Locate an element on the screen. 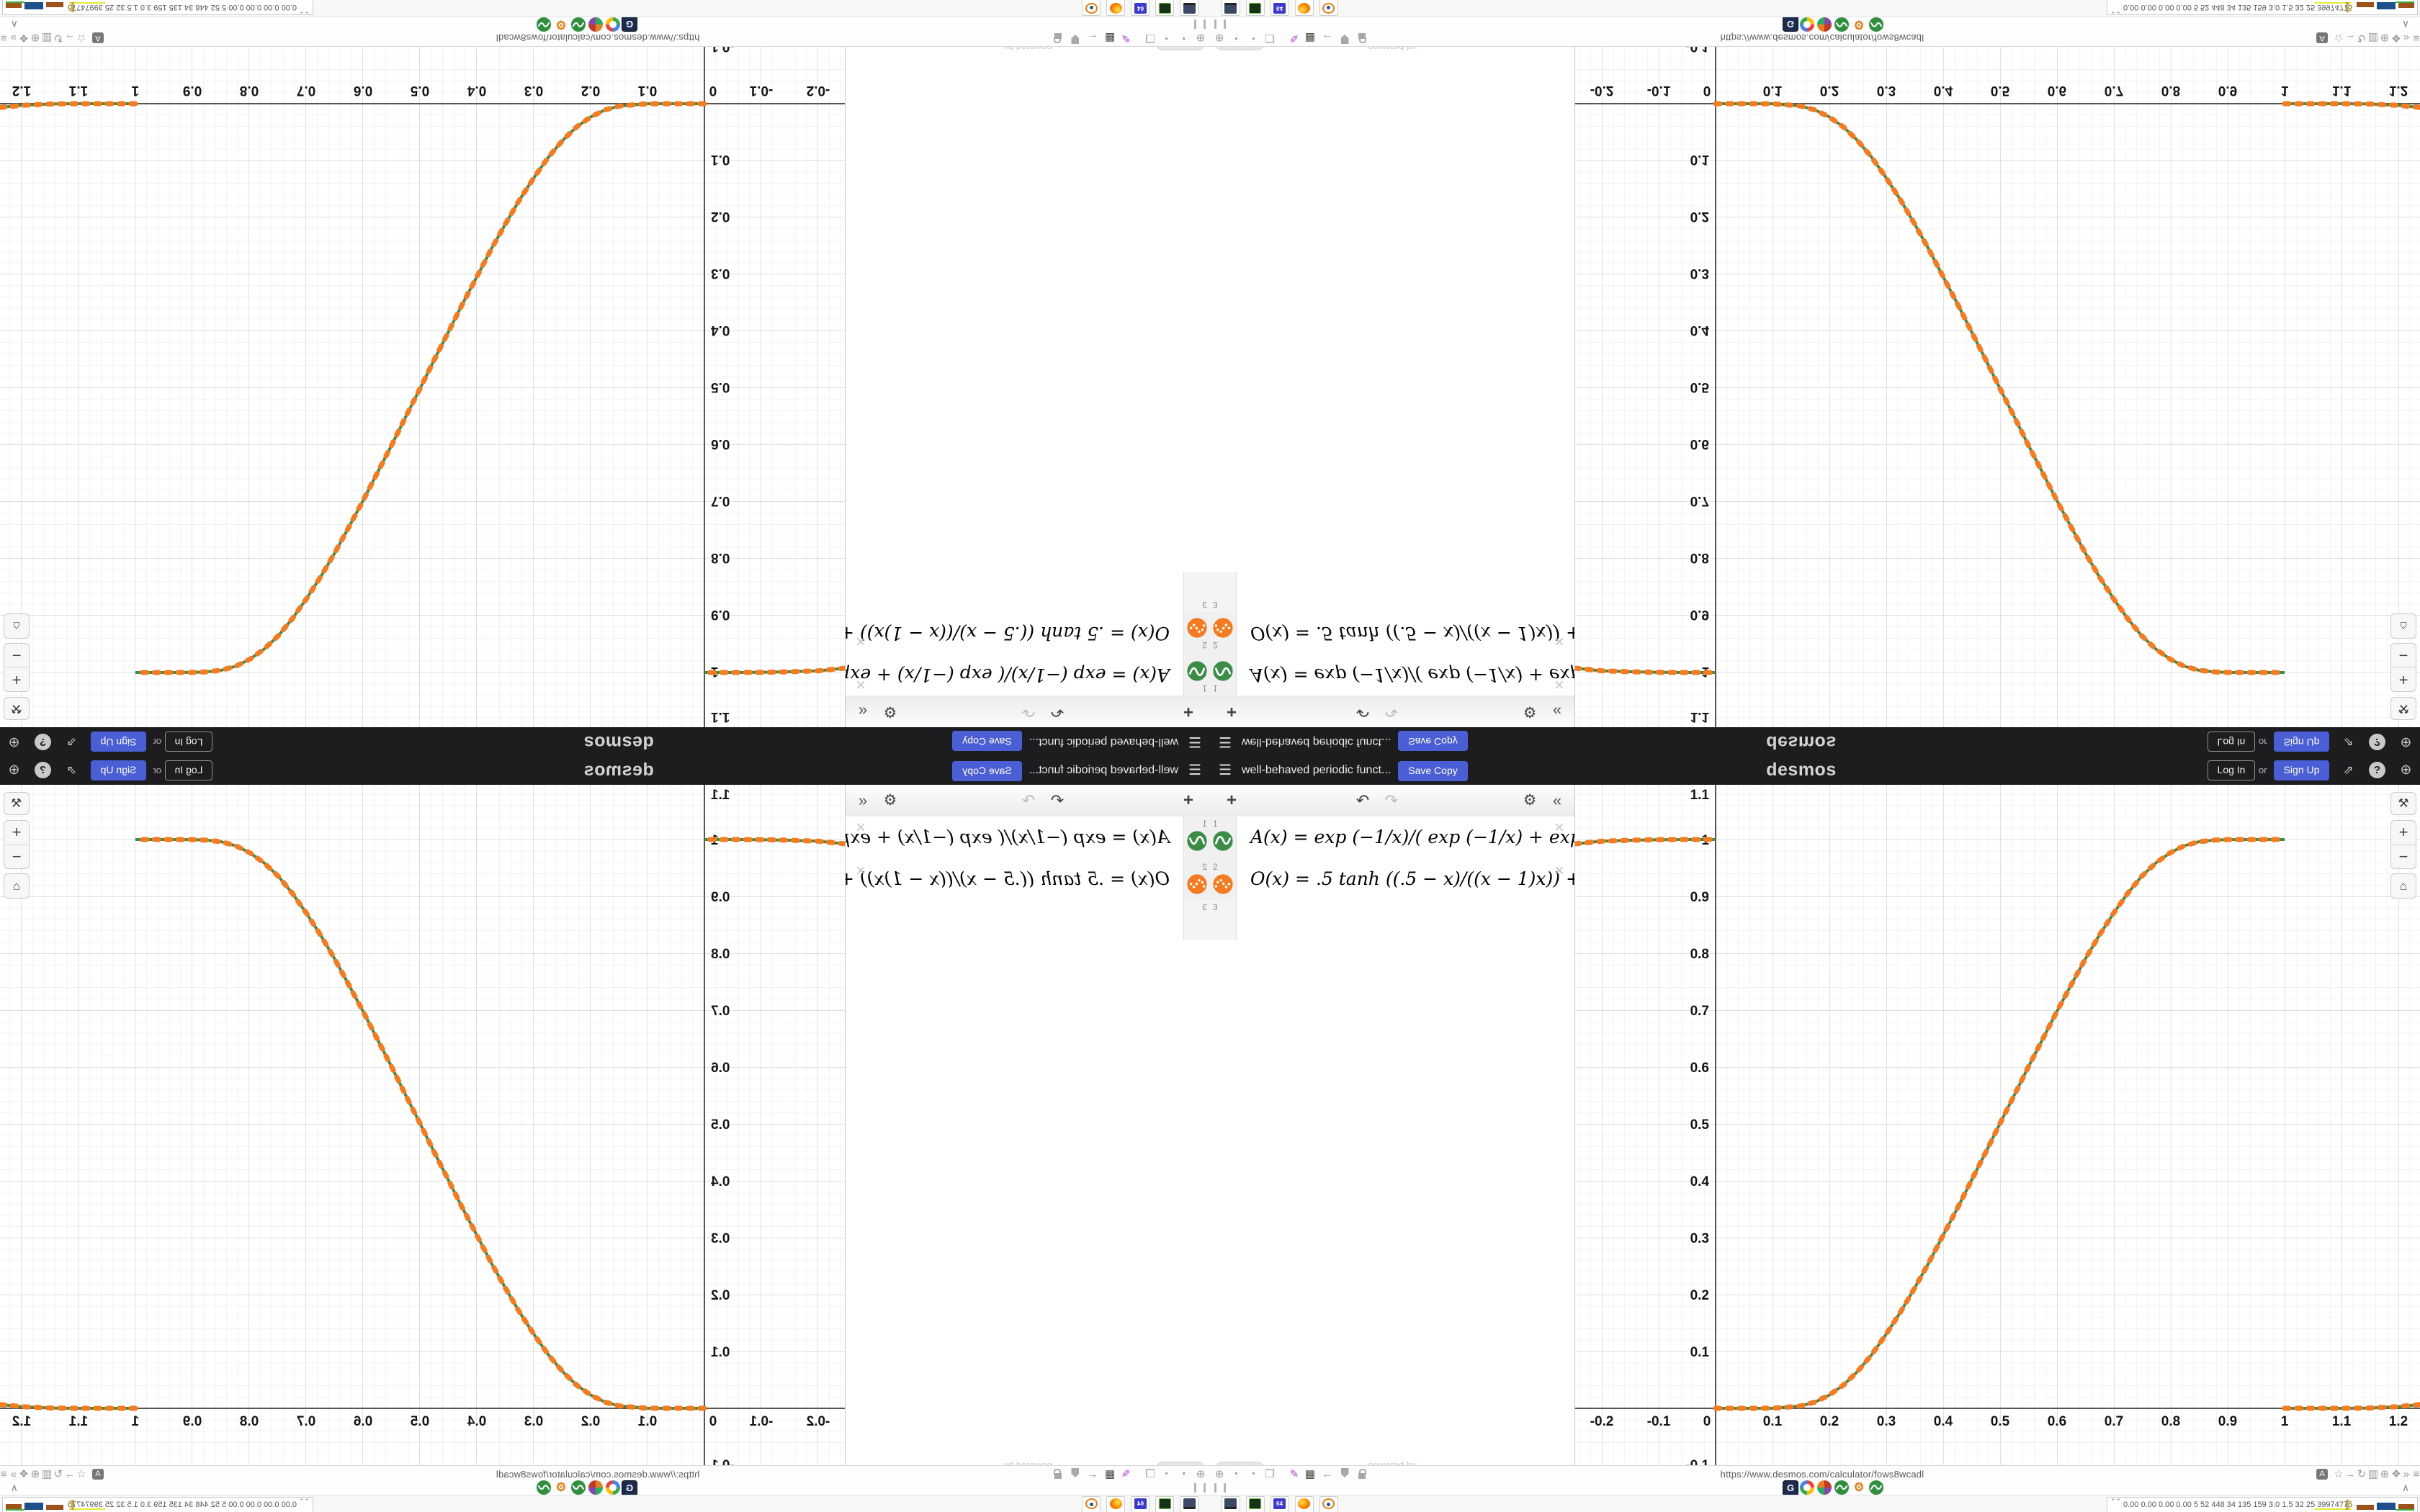  pinwheel-tab-favicon is located at coordinates (1824, 24).